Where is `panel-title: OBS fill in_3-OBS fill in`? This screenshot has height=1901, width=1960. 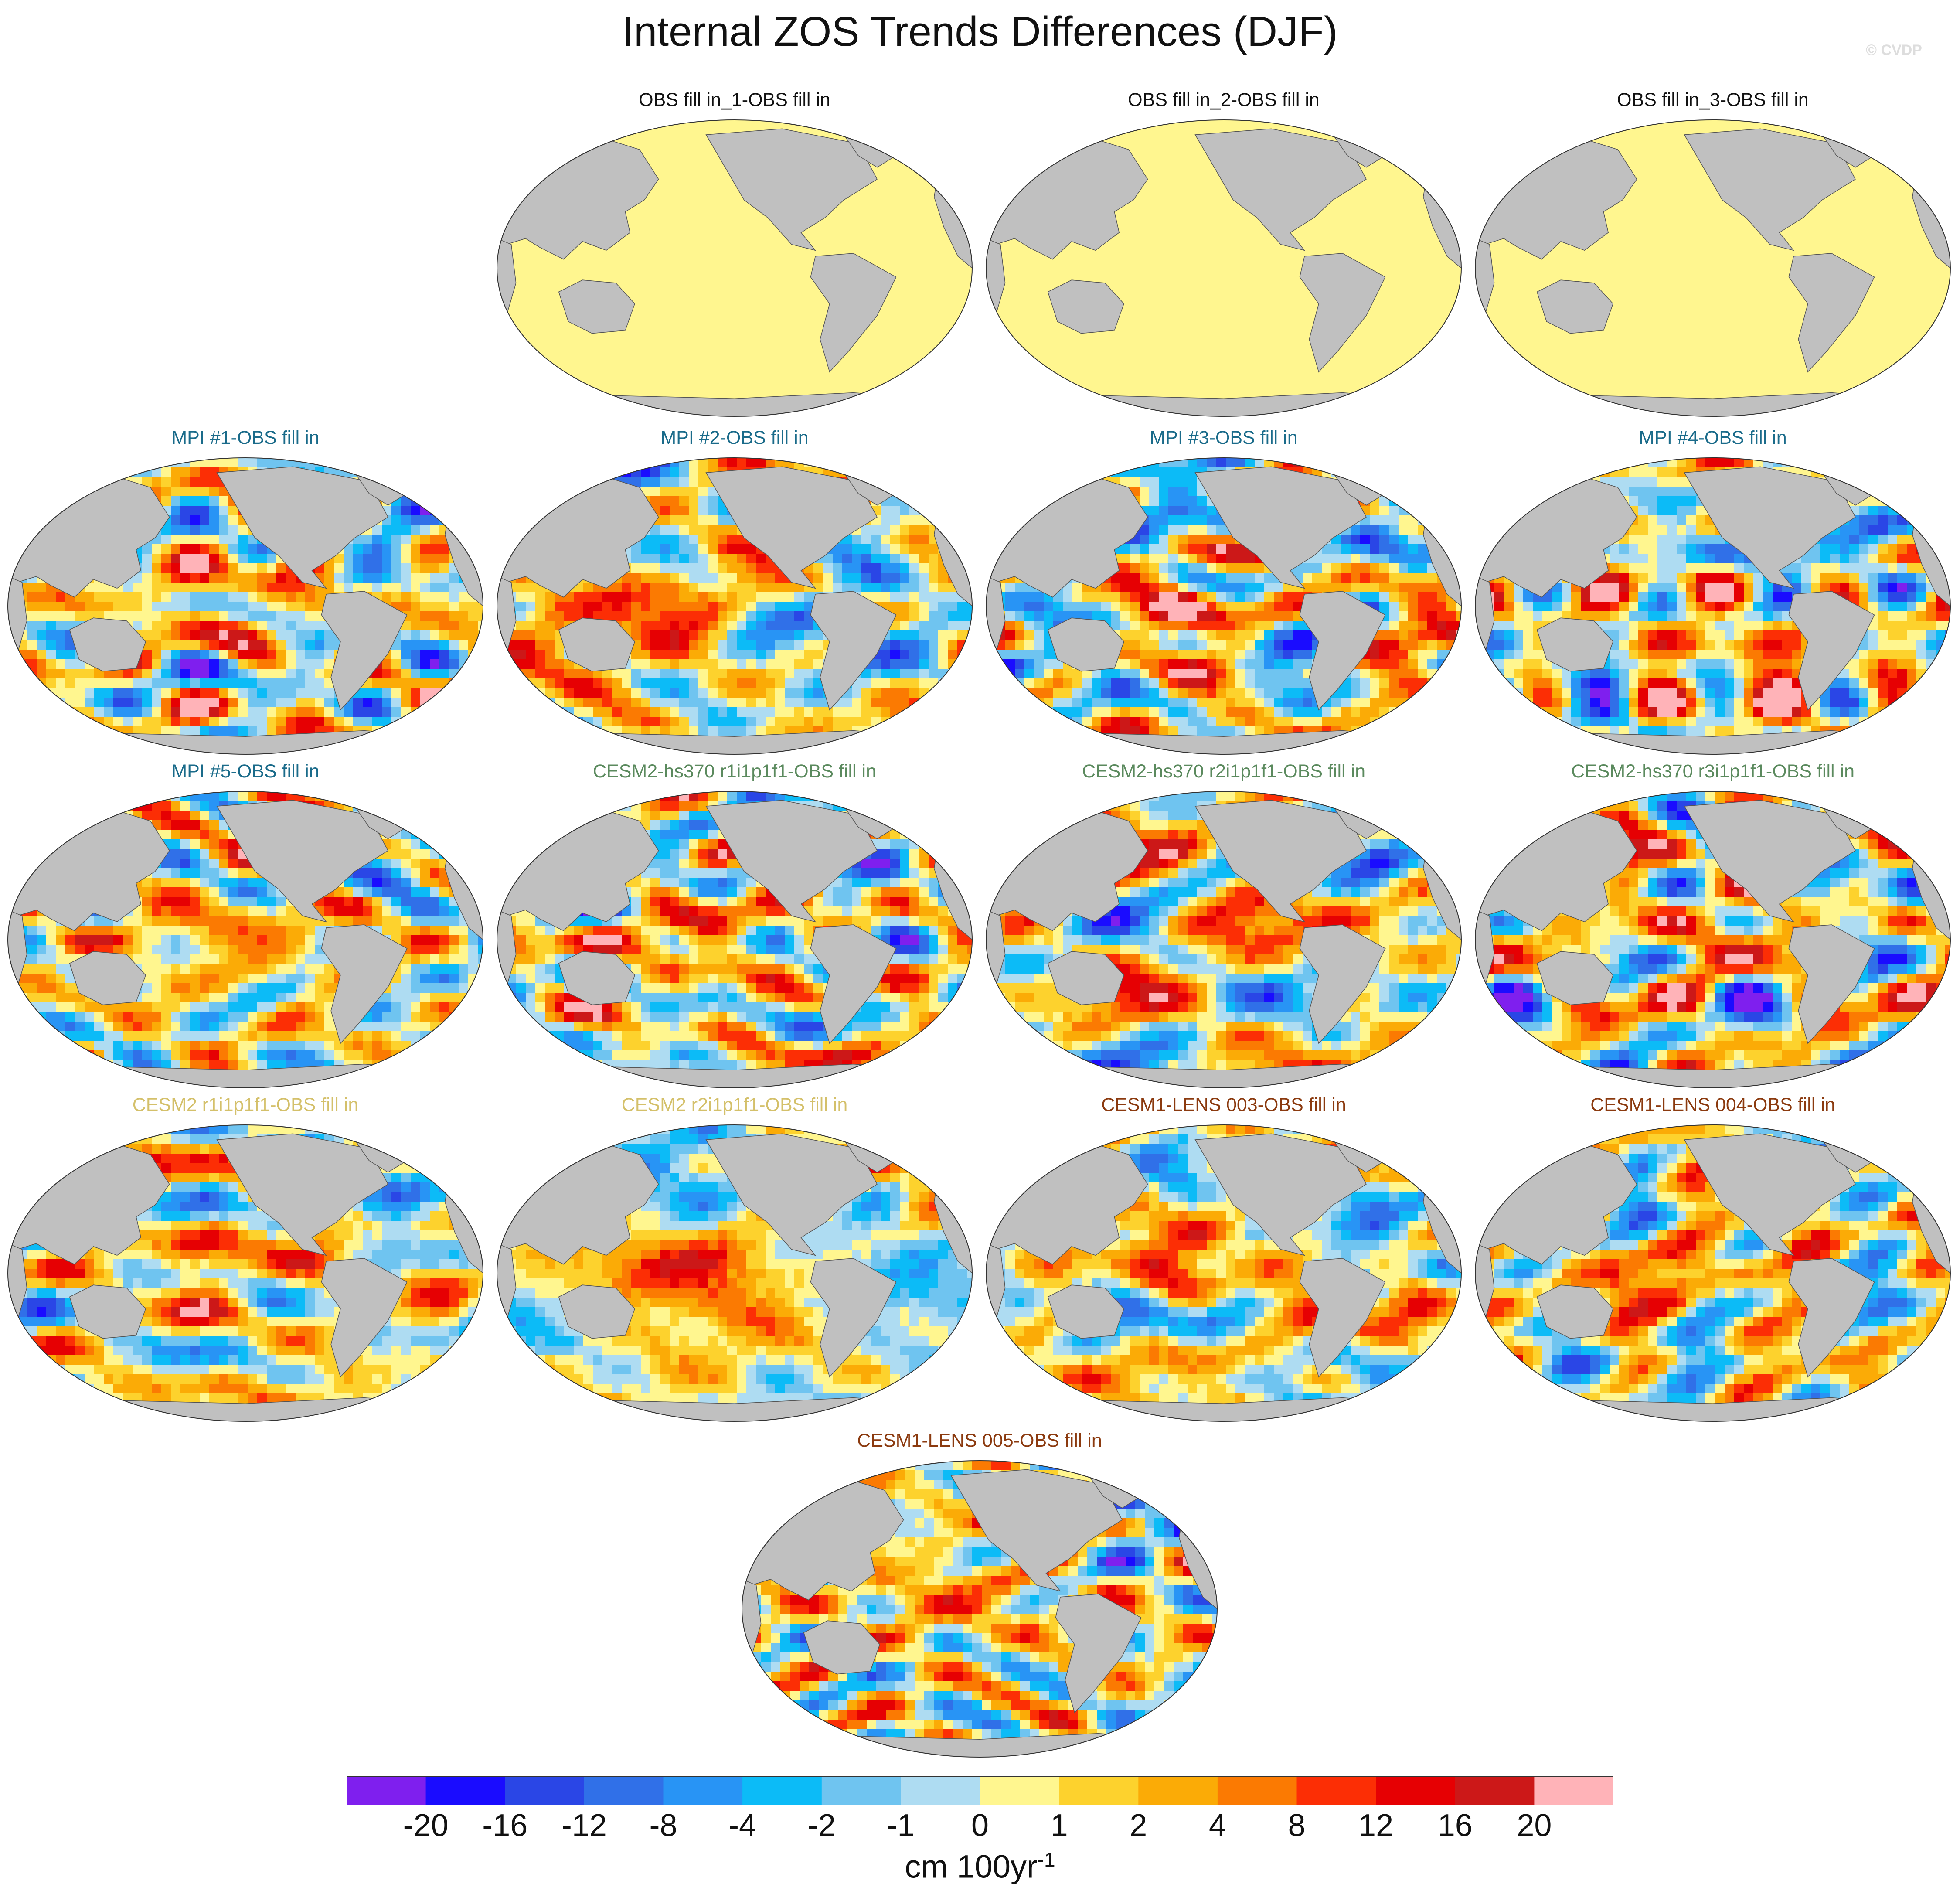 panel-title: OBS fill in_3-OBS fill in is located at coordinates (1713, 100).